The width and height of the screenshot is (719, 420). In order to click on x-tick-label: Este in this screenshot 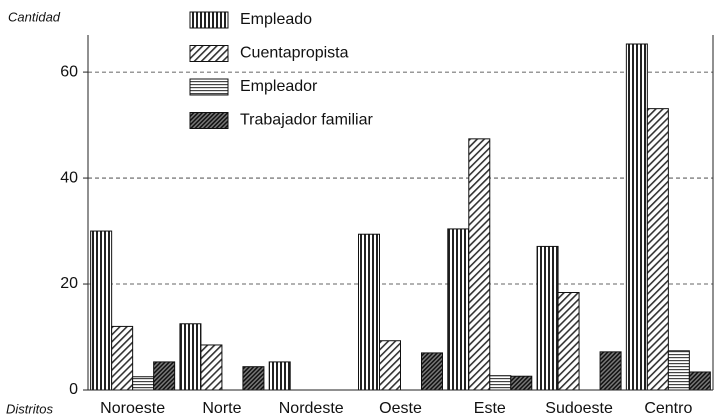, I will do `click(490, 408)`.